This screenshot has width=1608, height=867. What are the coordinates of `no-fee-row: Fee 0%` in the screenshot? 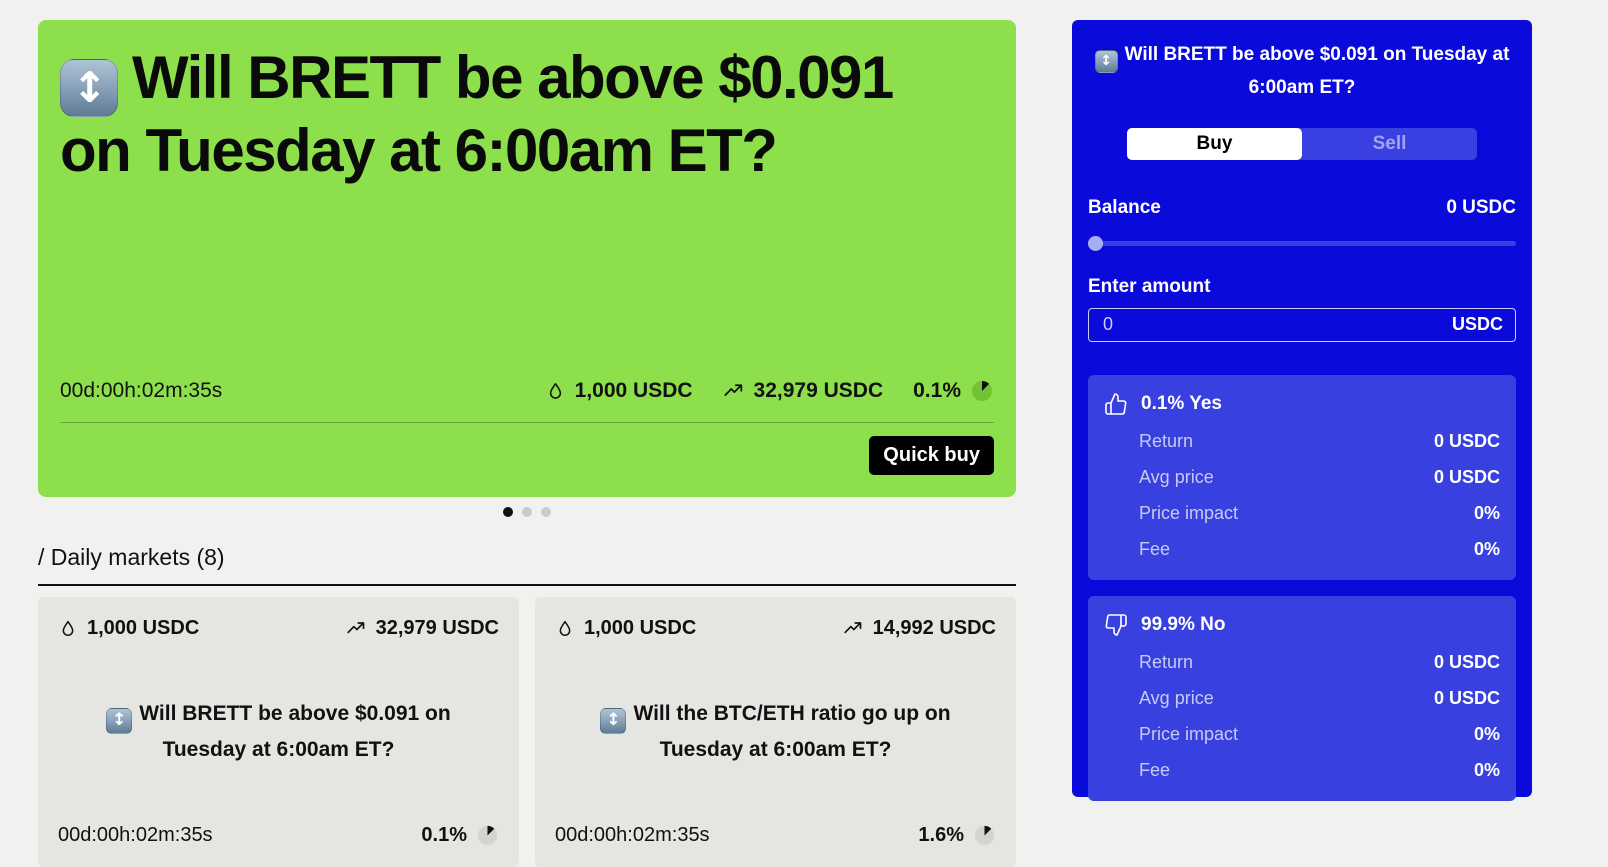 It's located at (1319, 770).